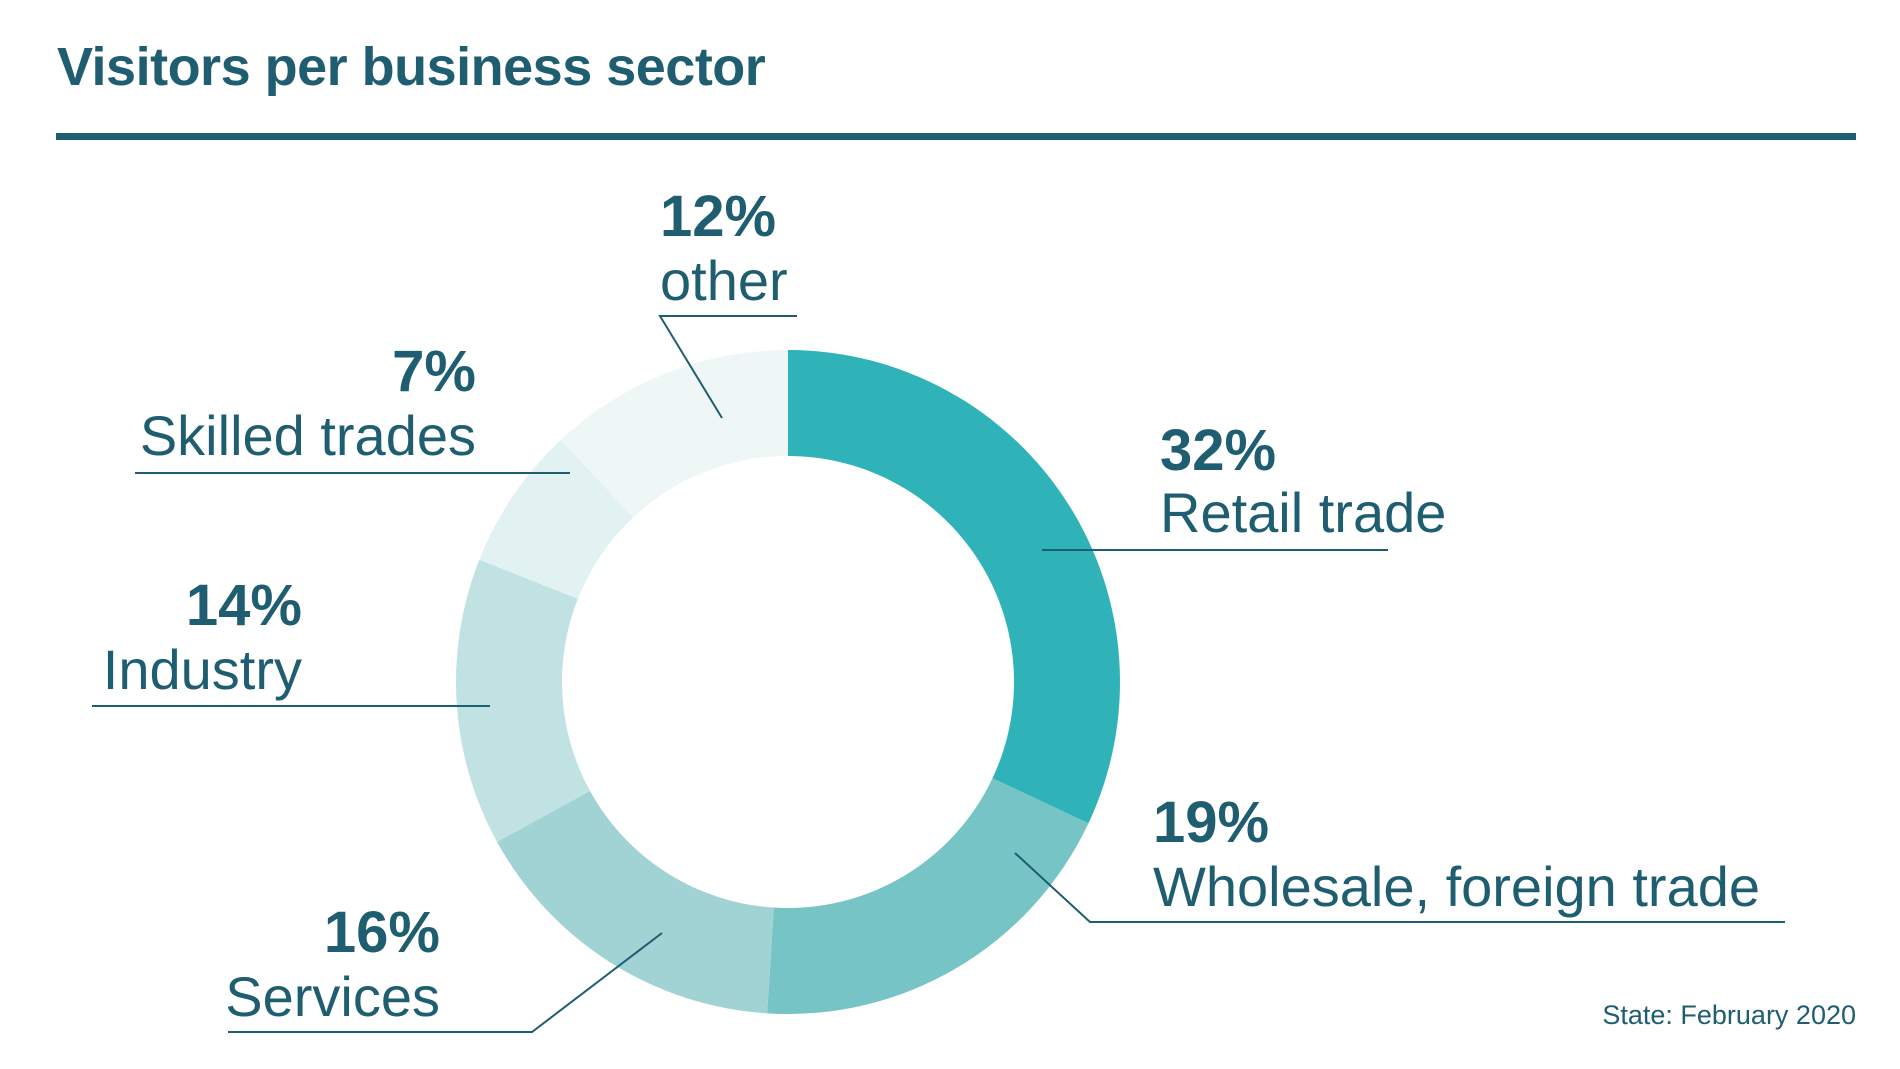 The width and height of the screenshot is (1900, 1069). I want to click on value-label-industry: 14%, so click(244, 605).